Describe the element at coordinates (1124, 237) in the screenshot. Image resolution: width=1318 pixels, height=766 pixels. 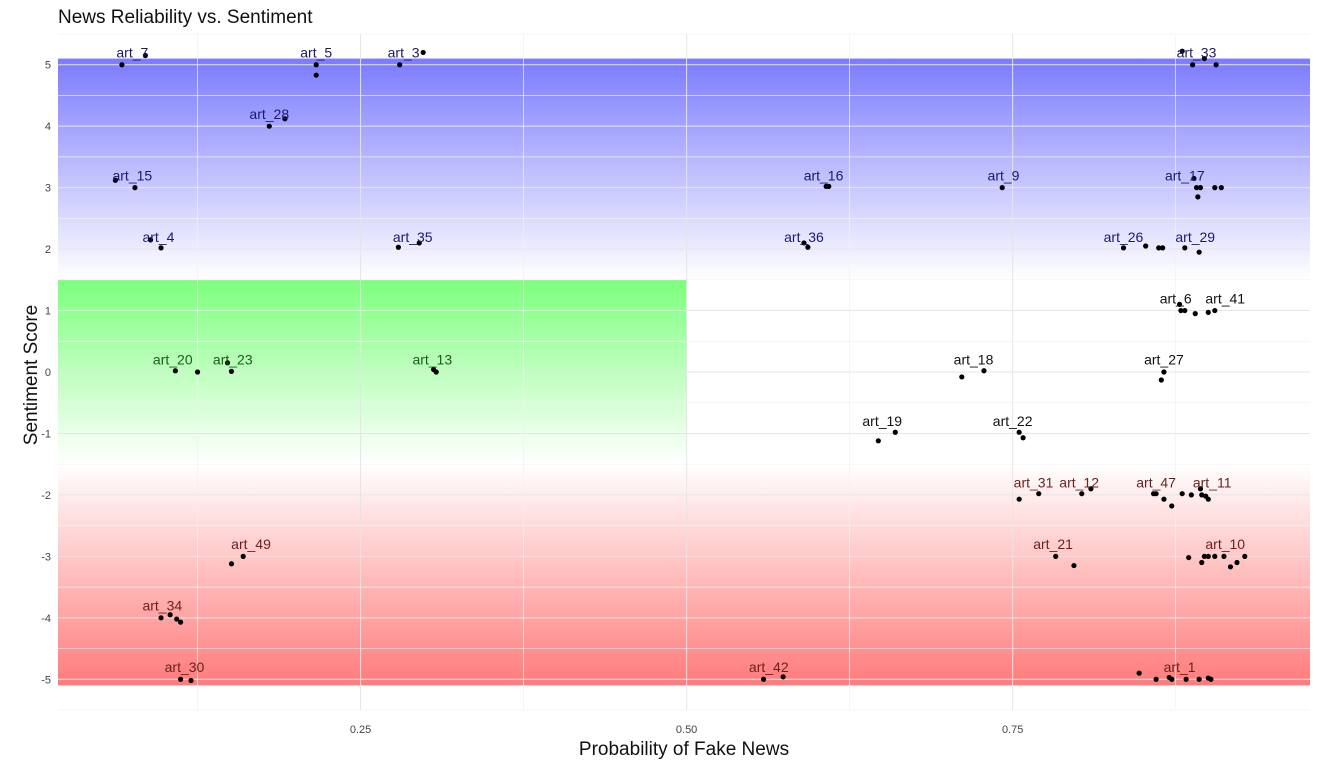
I see `point-label: art_26` at that location.